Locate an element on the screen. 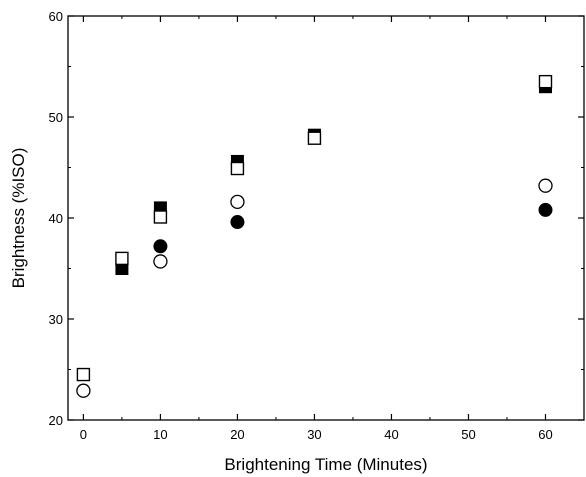  y-axis-title: Brightness (%ISO) is located at coordinates (18, 218).